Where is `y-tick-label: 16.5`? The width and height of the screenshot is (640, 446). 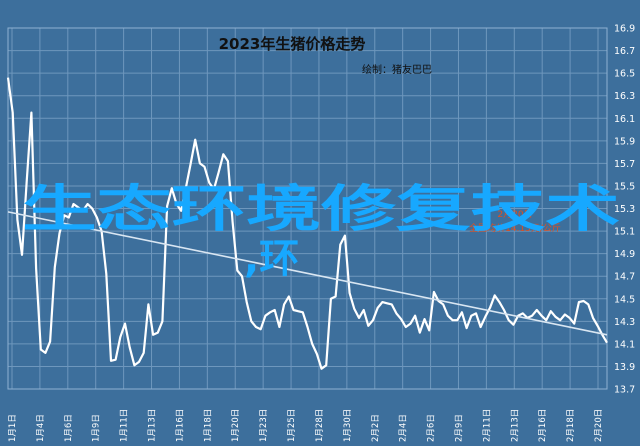 y-tick-label: 16.5 is located at coordinates (624, 74).